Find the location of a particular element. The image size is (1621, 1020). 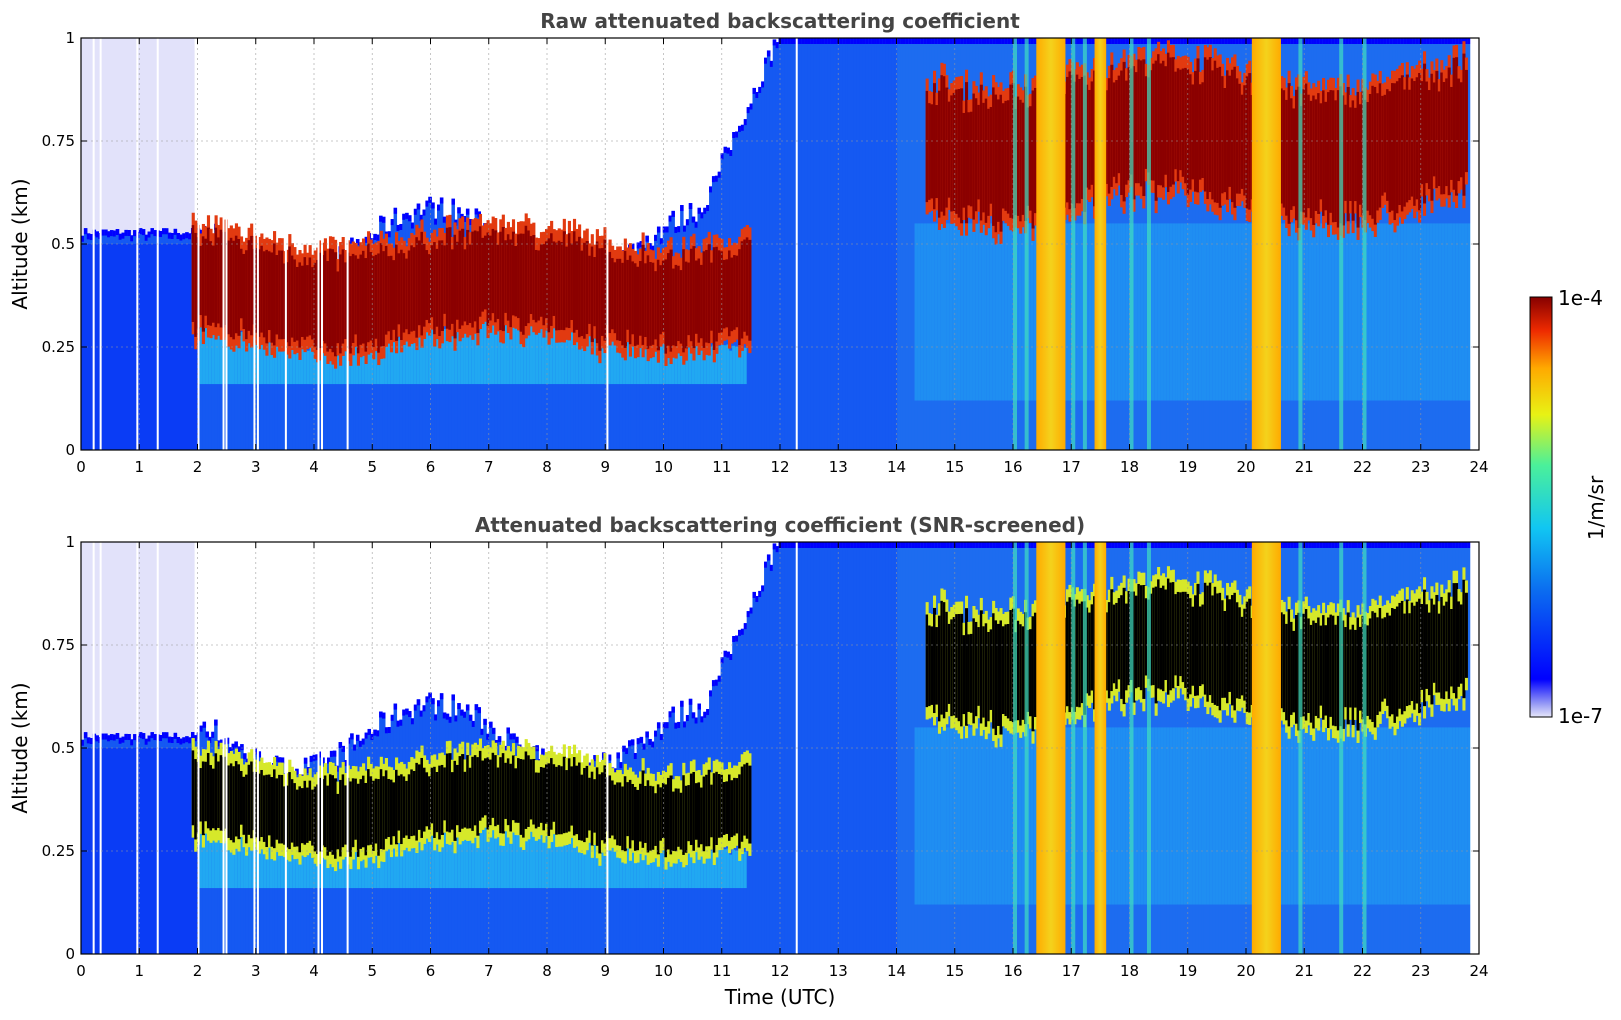

x-tick-label: 12 is located at coordinates (779, 971).